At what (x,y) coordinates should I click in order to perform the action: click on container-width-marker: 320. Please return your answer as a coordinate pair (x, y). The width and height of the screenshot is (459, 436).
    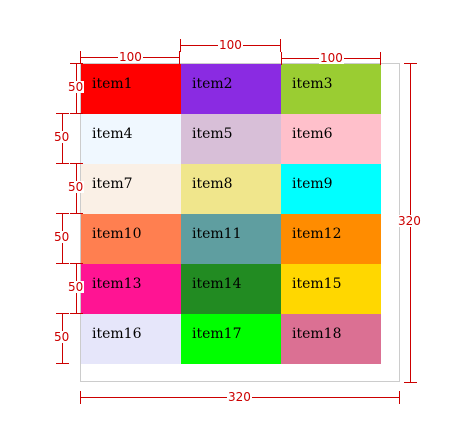
    Looking at the image, I should click on (240, 398).